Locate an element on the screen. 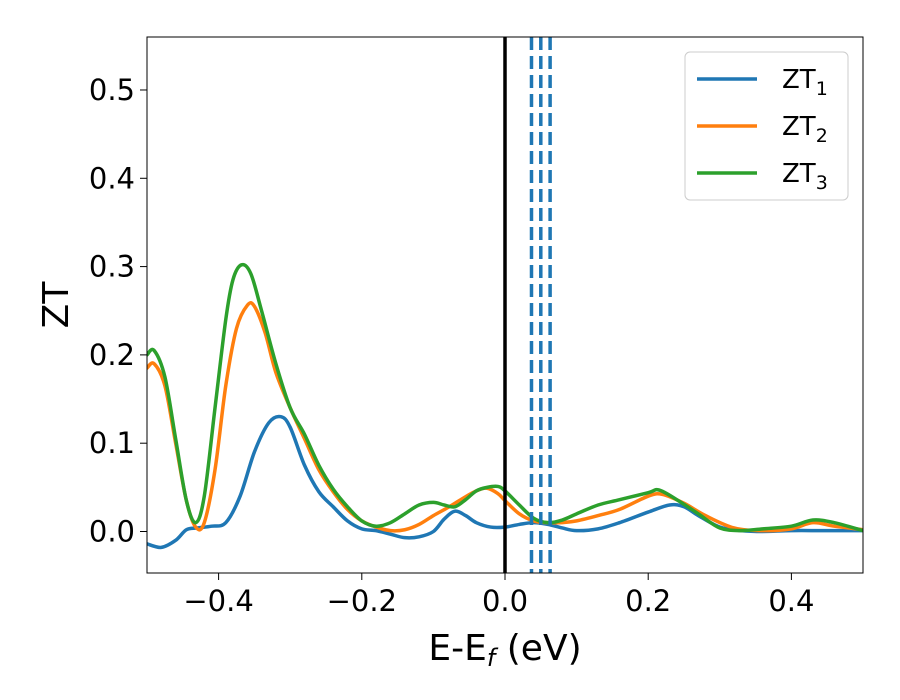 The width and height of the screenshot is (900, 700). y-tick-label: 0.4 is located at coordinates (112, 178).